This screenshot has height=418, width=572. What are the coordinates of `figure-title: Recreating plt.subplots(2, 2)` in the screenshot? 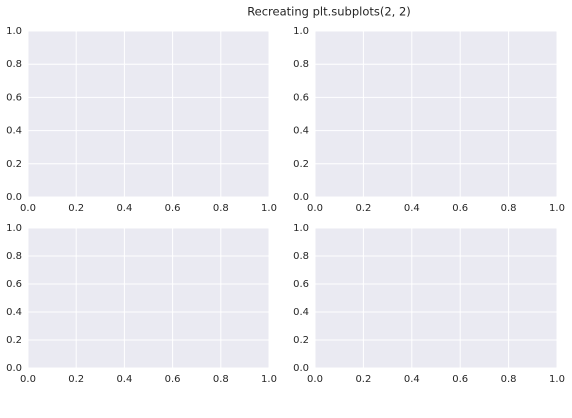 It's located at (329, 12).